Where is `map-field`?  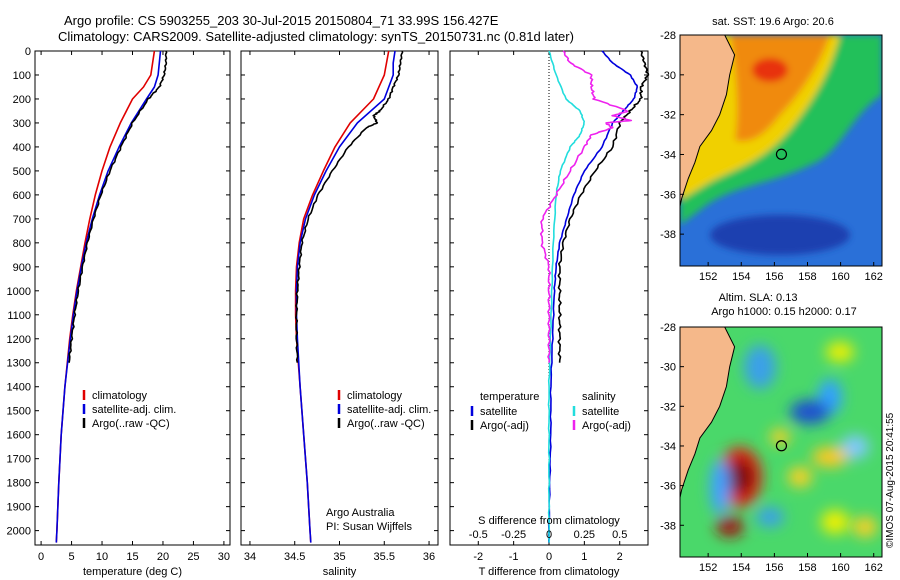
map-field is located at coordinates (781, 150).